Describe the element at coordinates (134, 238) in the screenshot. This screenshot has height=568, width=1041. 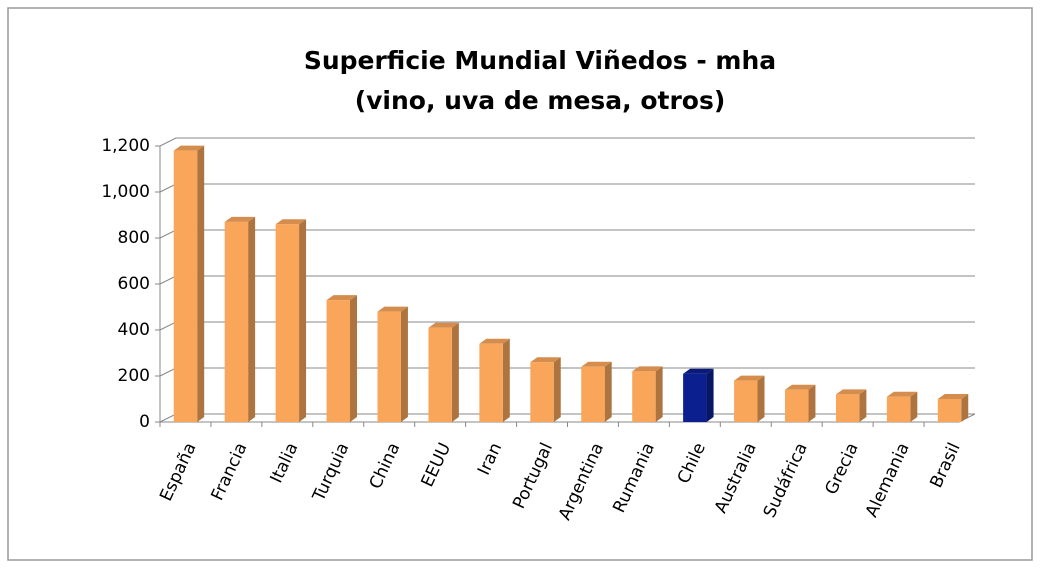
I see `y-tick-label: 800` at that location.